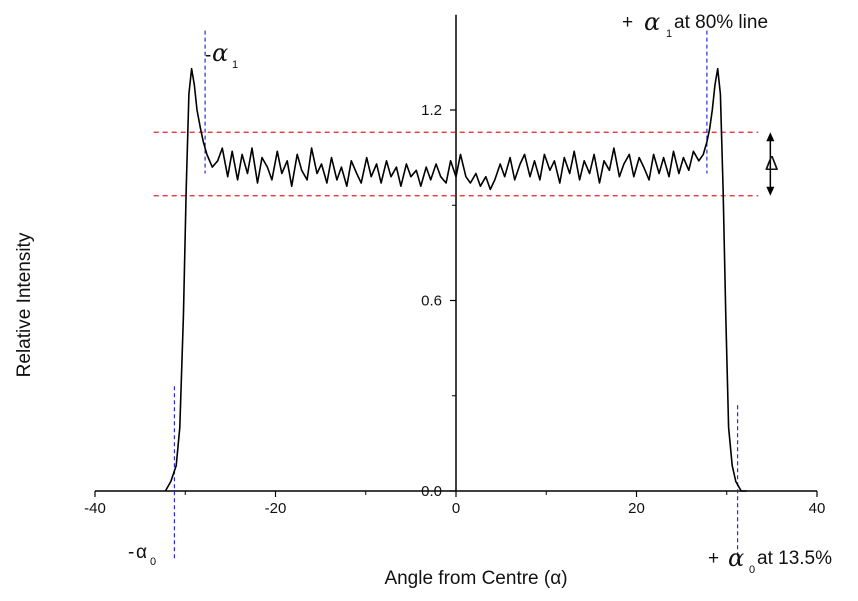 The height and width of the screenshot is (601, 858). I want to click on x-tick-label: -40, so click(95, 508).